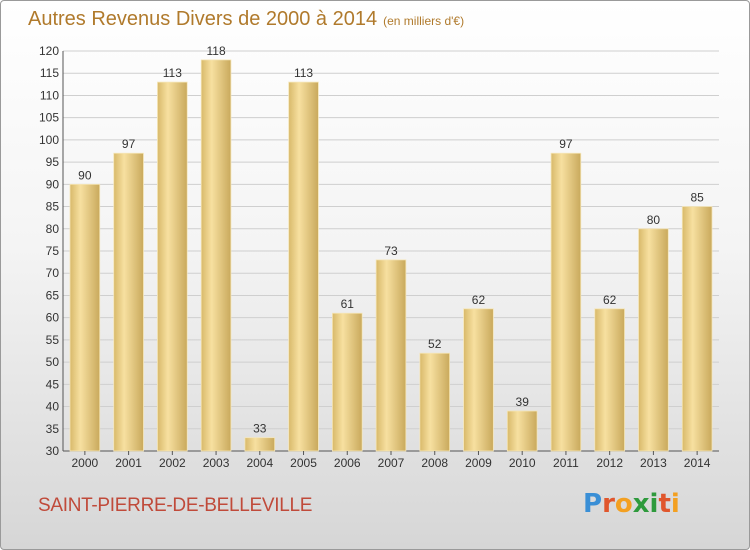 Image resolution: width=750 pixels, height=550 pixels. I want to click on y-tick-label: 35, so click(53, 429).